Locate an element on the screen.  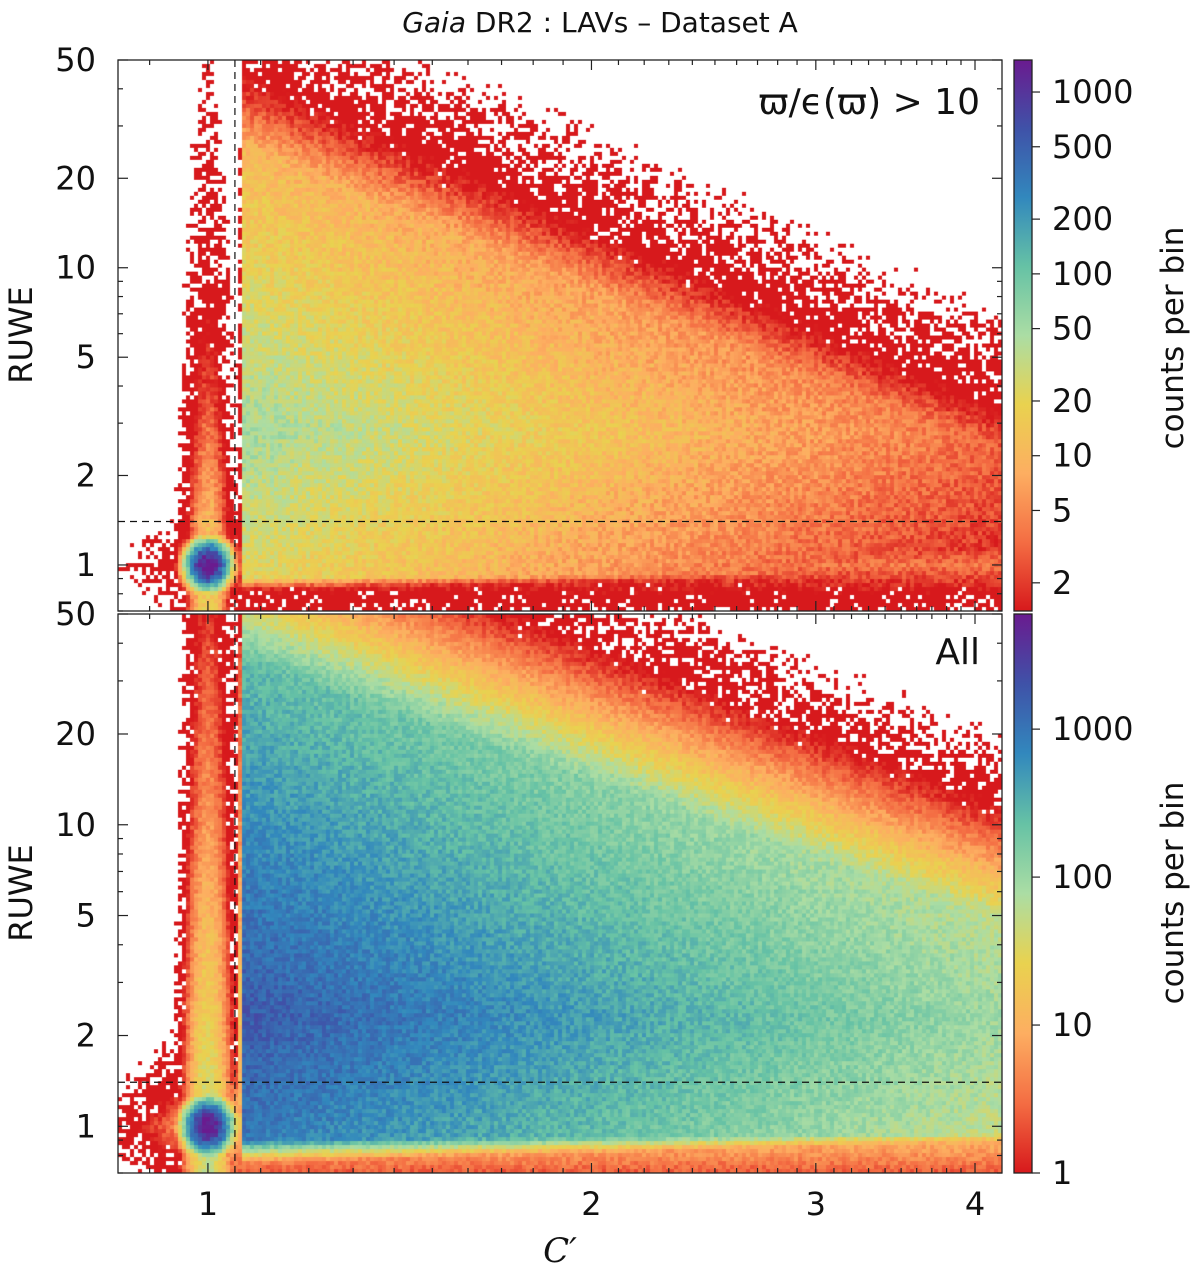
bottom-y-tick-label: 5 is located at coordinates (86, 916).